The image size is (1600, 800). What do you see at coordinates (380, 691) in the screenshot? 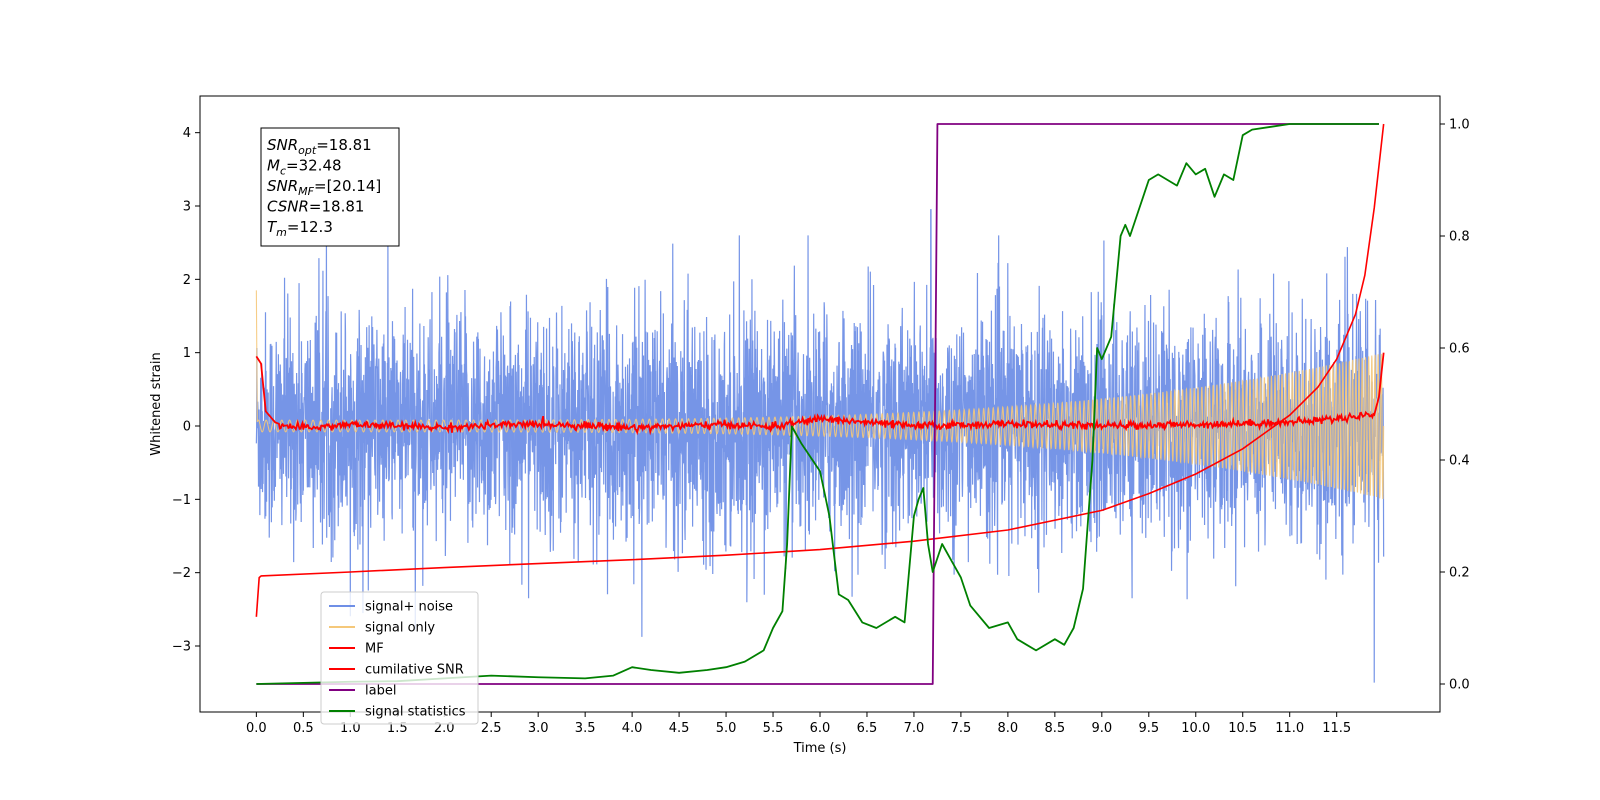
I see `legend-label: label` at bounding box center [380, 691].